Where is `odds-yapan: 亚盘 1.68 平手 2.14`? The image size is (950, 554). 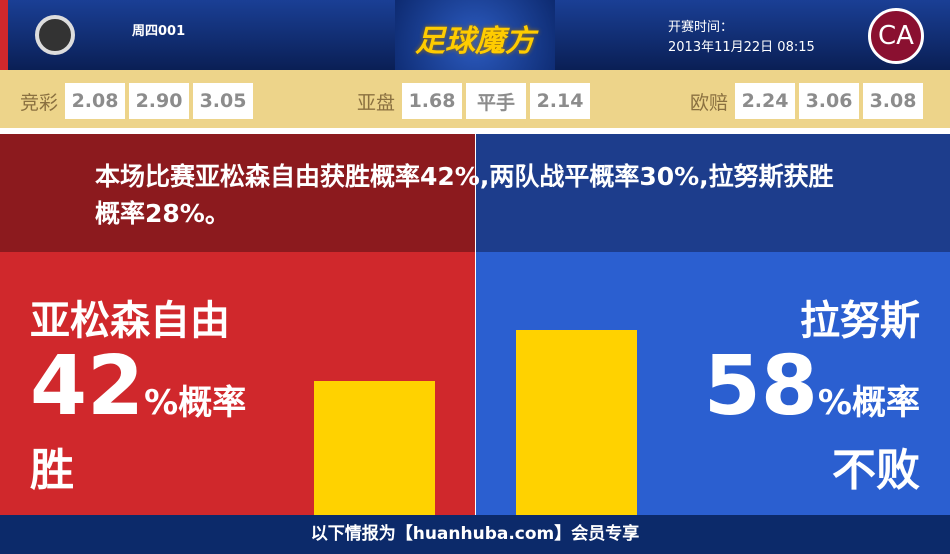 odds-yapan: 亚盘 1.68 平手 2.14 is located at coordinates (474, 101).